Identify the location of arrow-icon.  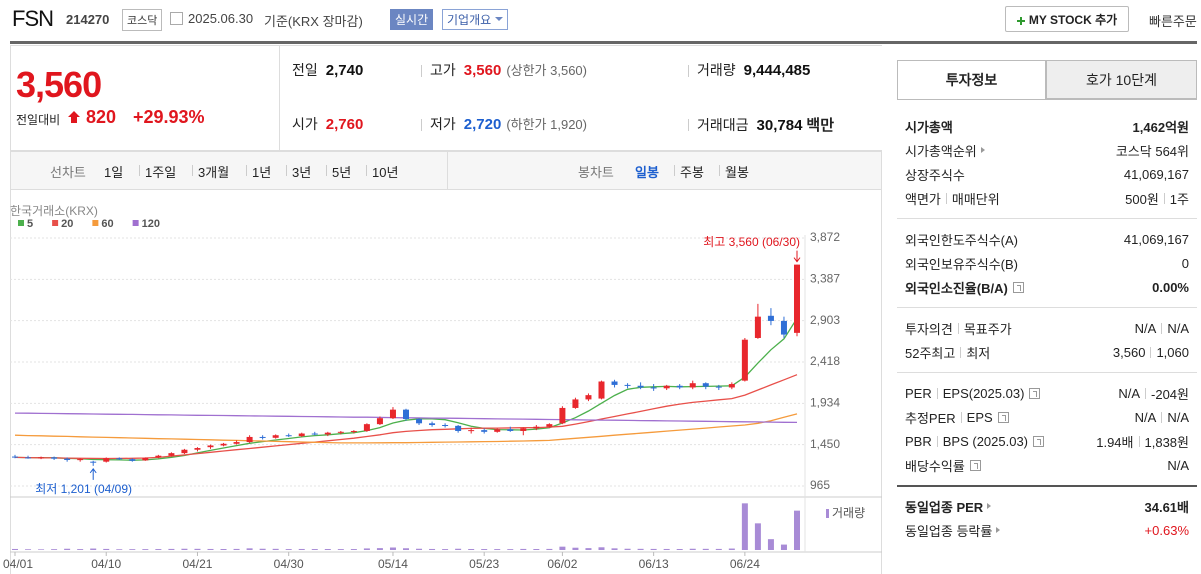
(989, 506).